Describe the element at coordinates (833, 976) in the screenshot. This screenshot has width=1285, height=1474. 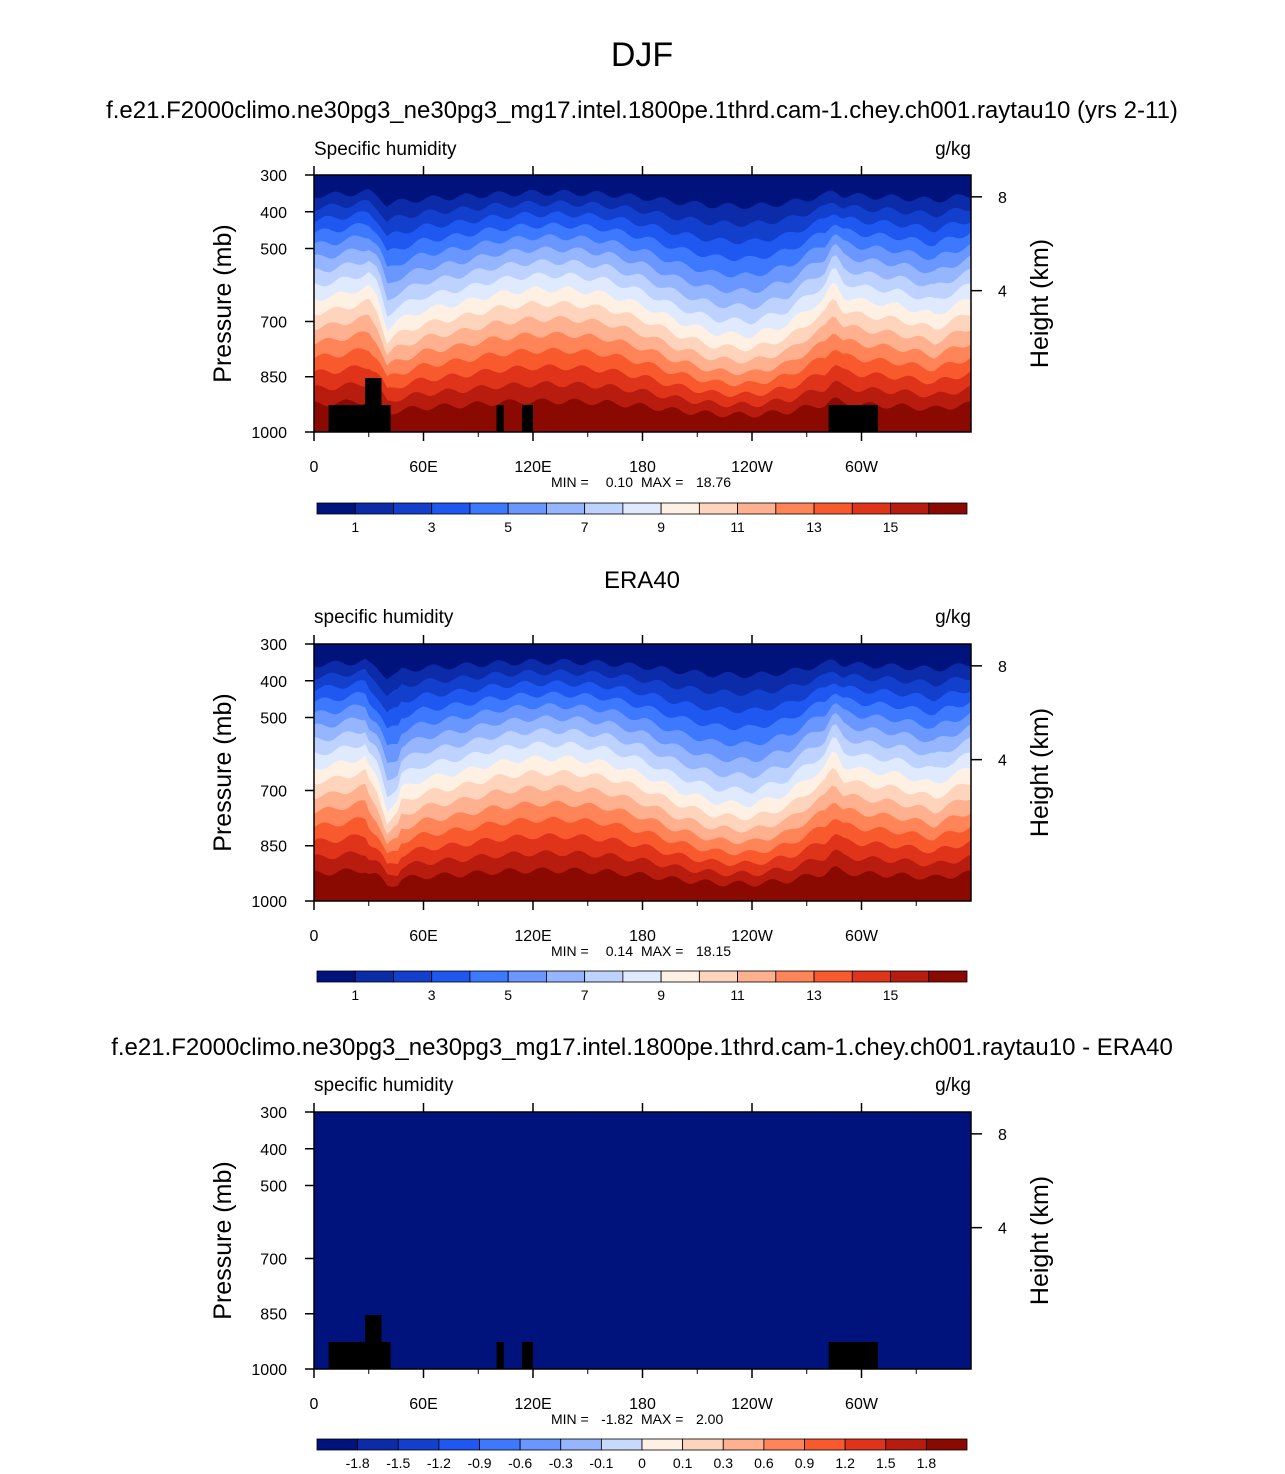
I see `colorbar-box` at that location.